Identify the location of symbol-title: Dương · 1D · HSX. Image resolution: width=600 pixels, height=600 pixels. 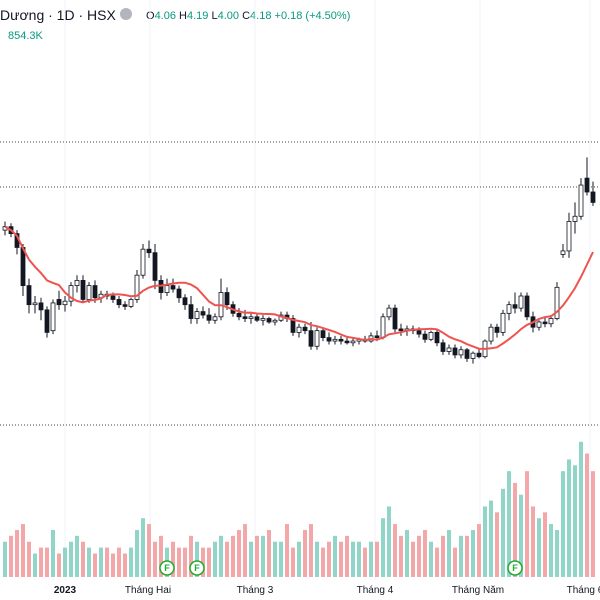
(58, 15).